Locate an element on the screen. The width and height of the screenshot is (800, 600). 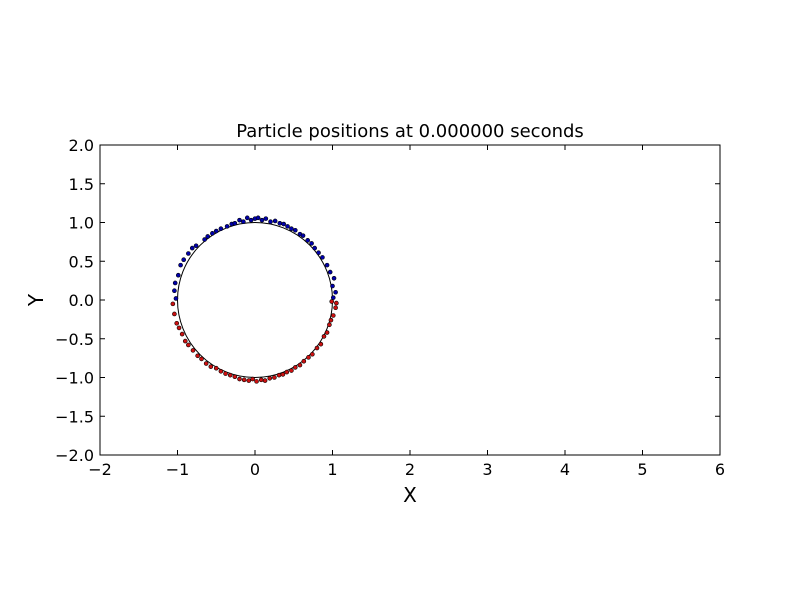
x-tick-label: 6 is located at coordinates (720, 469).